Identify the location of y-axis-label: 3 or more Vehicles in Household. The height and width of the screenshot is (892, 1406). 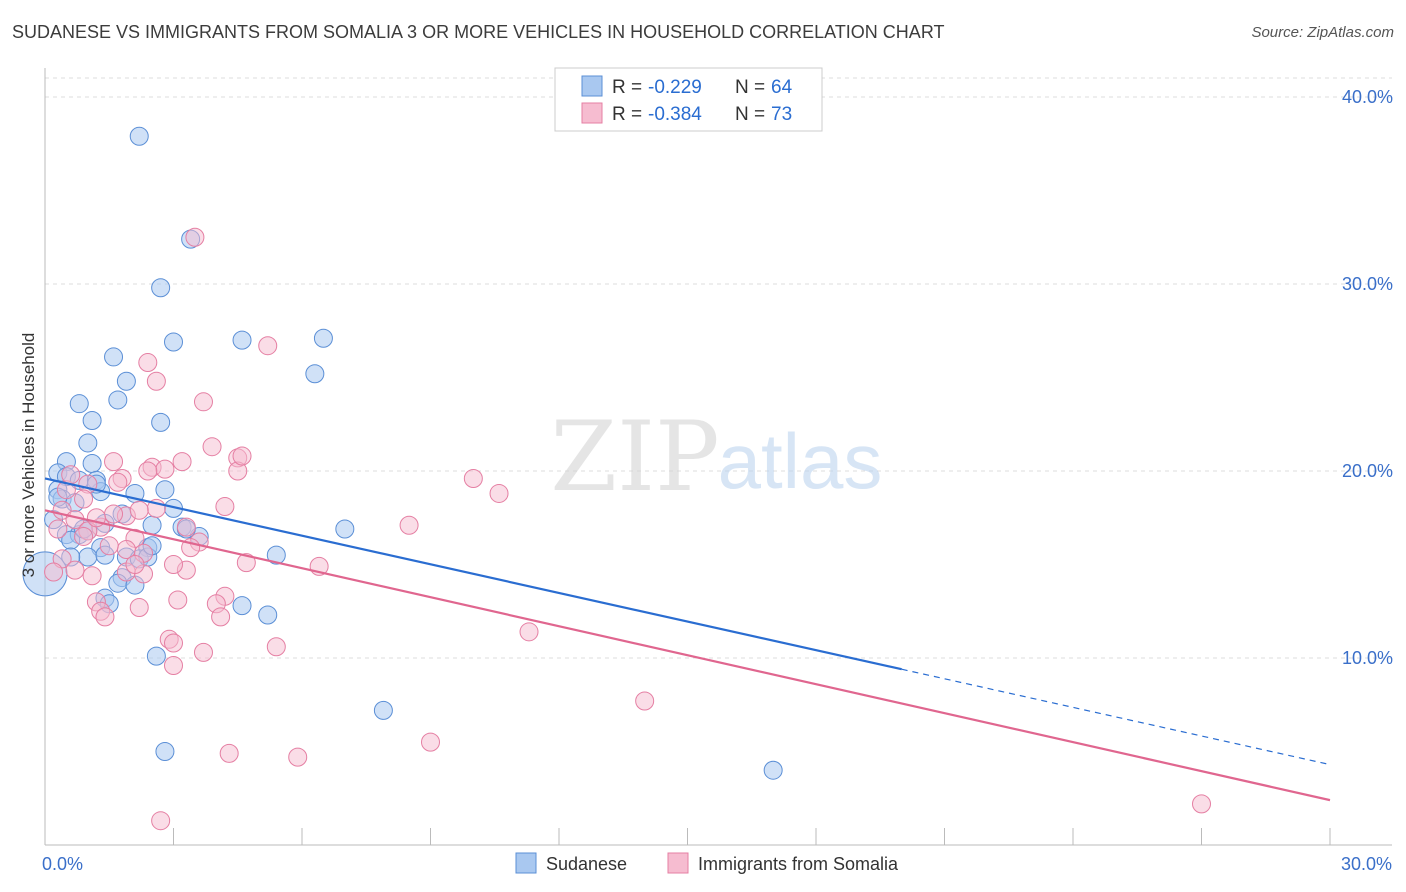
(28, 455).